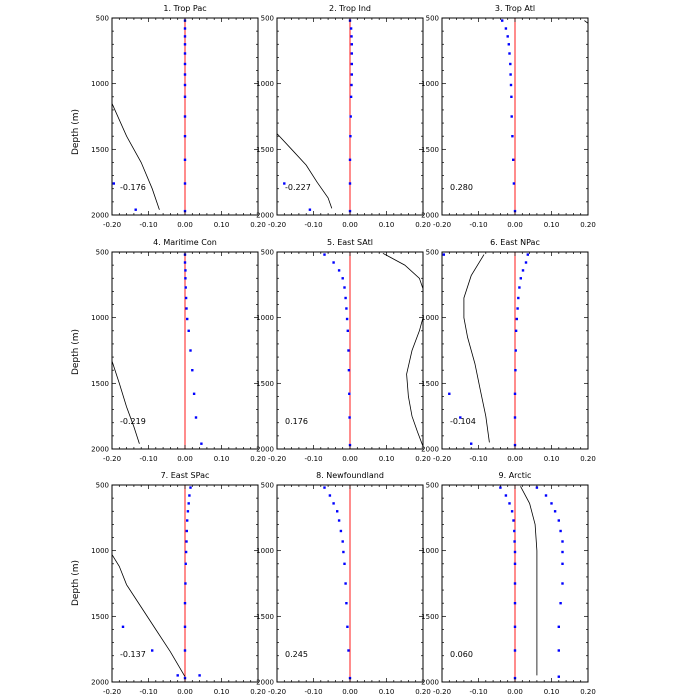 The width and height of the screenshot is (700, 700). What do you see at coordinates (133, 187) in the screenshot?
I see `panel-annotation: -0.176` at bounding box center [133, 187].